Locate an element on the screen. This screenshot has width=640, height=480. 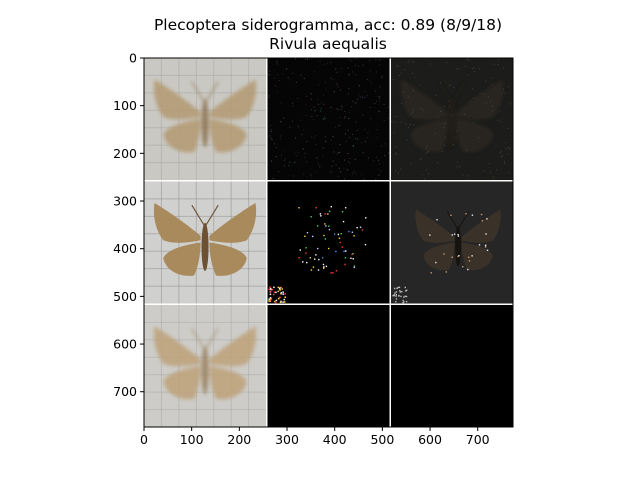
y-tick-label: 500 is located at coordinates (125, 296).